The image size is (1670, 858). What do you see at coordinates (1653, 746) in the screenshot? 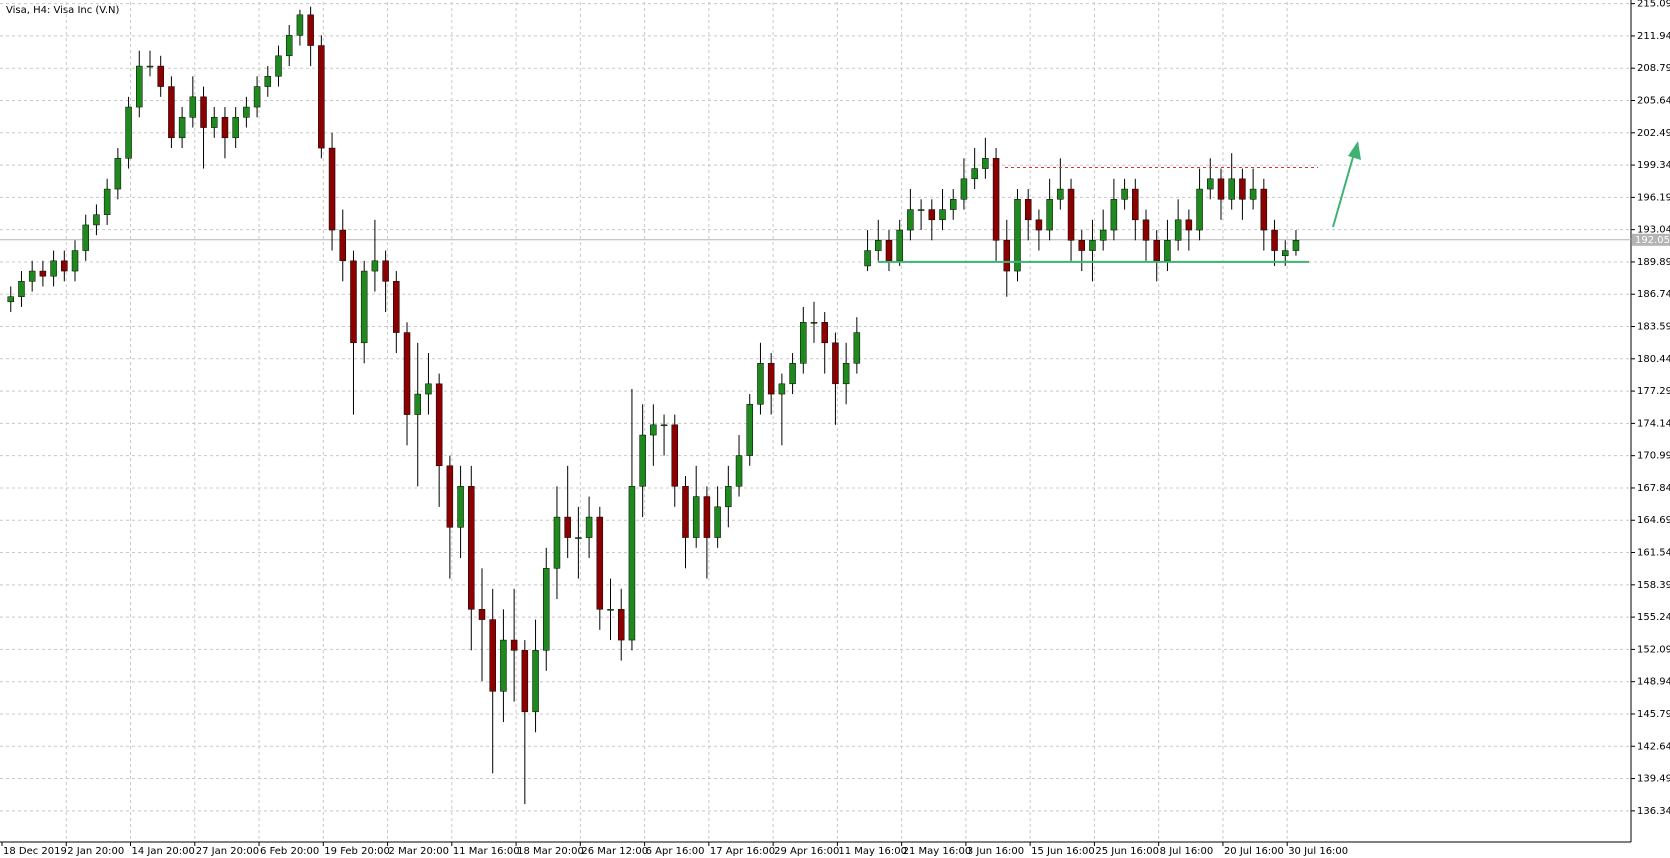
I see `y-tick-label: 142.64` at bounding box center [1653, 746].